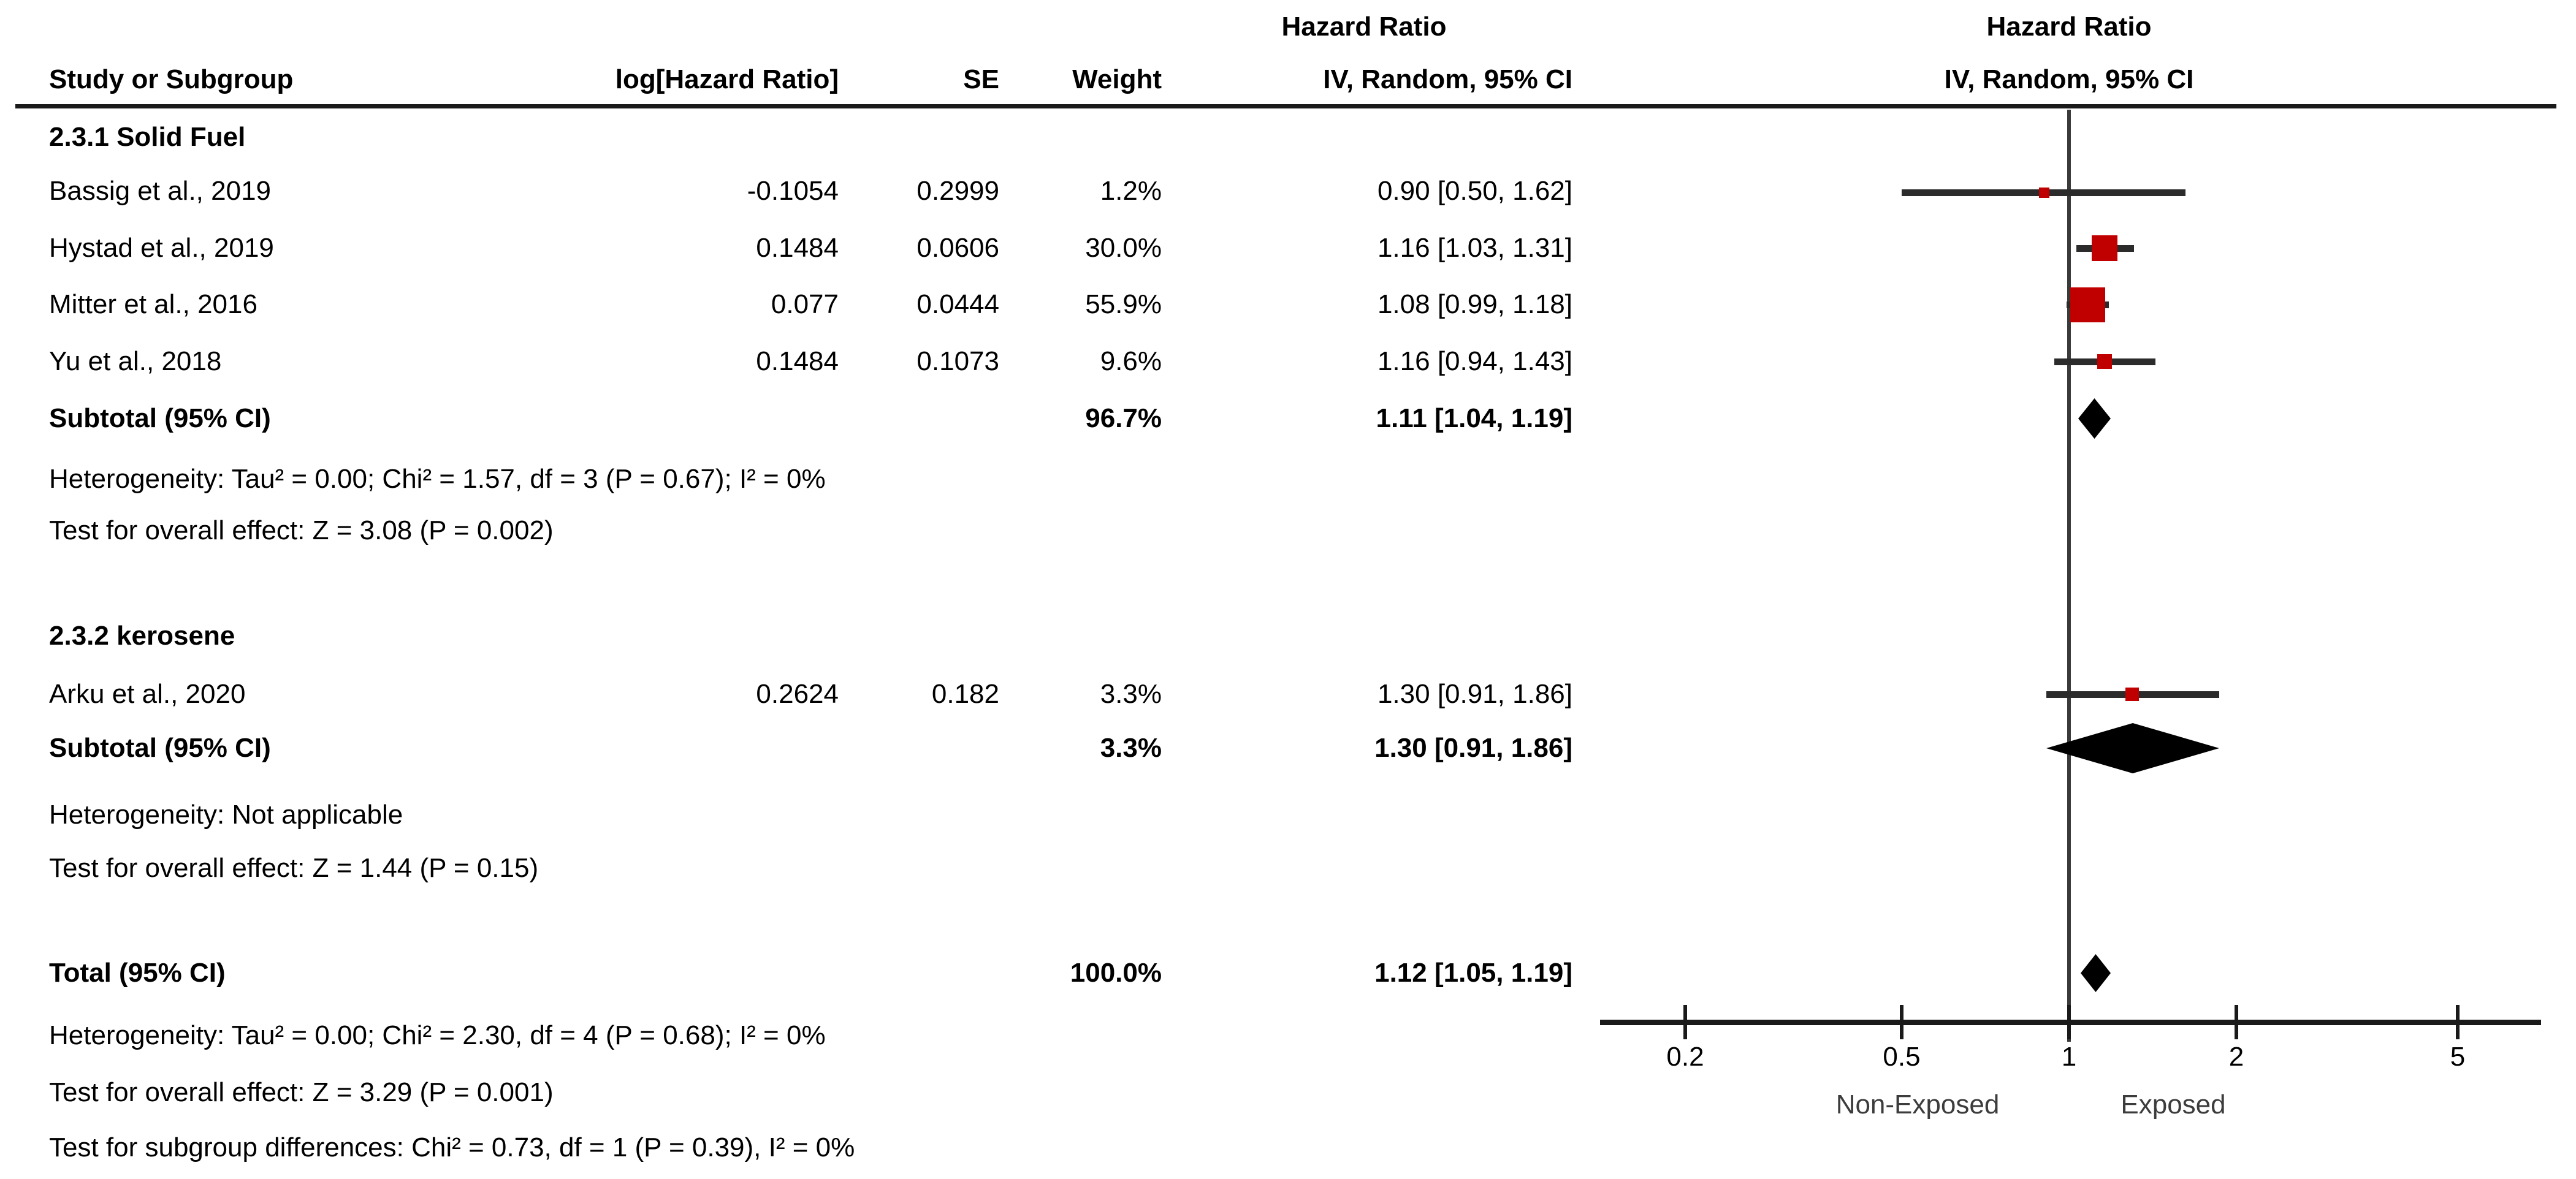  What do you see at coordinates (1123, 304) in the screenshot?
I see `study-weight: 55.9%` at bounding box center [1123, 304].